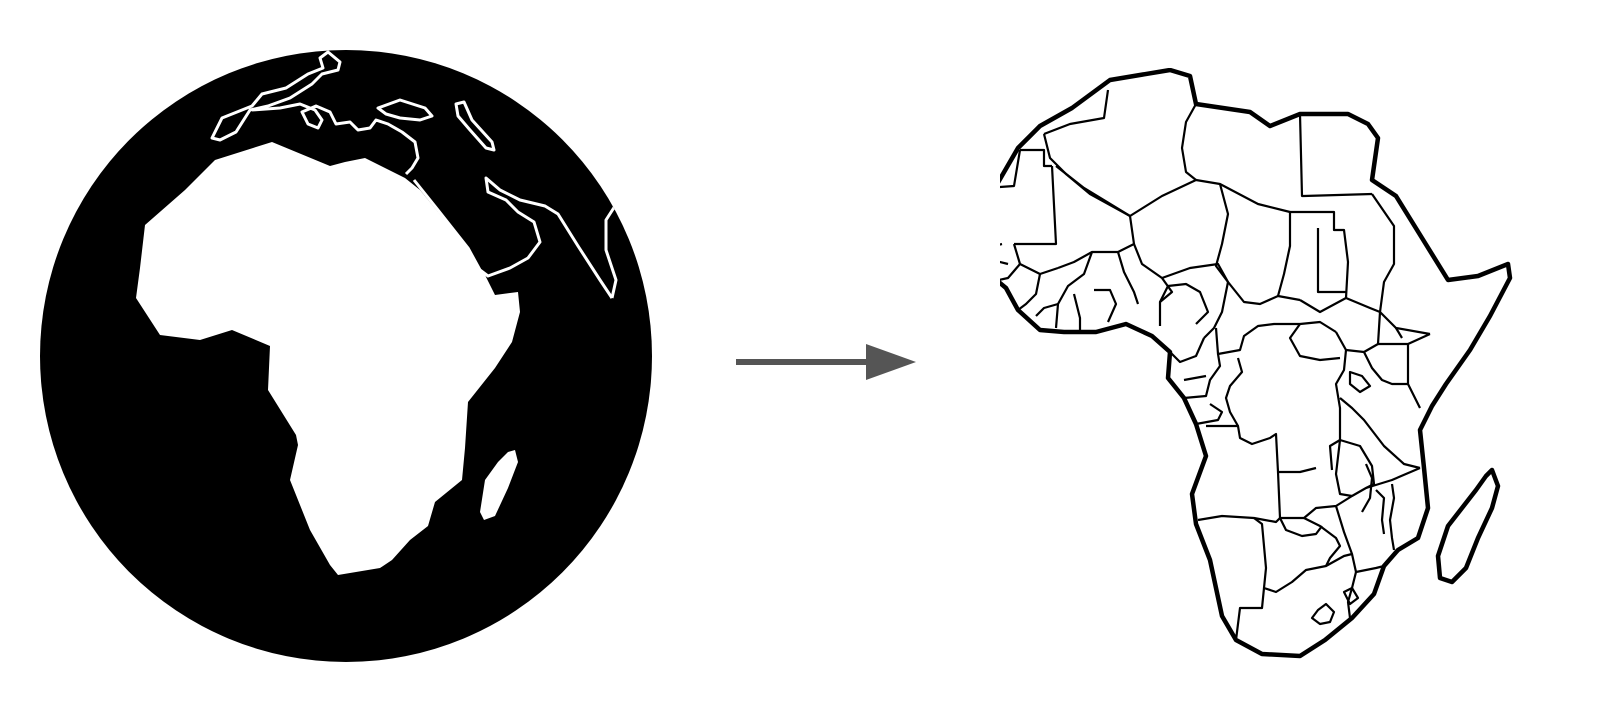 Image resolution: width=1614 pixels, height=728 pixels. I want to click on arrow-right-icon, so click(844, 362).